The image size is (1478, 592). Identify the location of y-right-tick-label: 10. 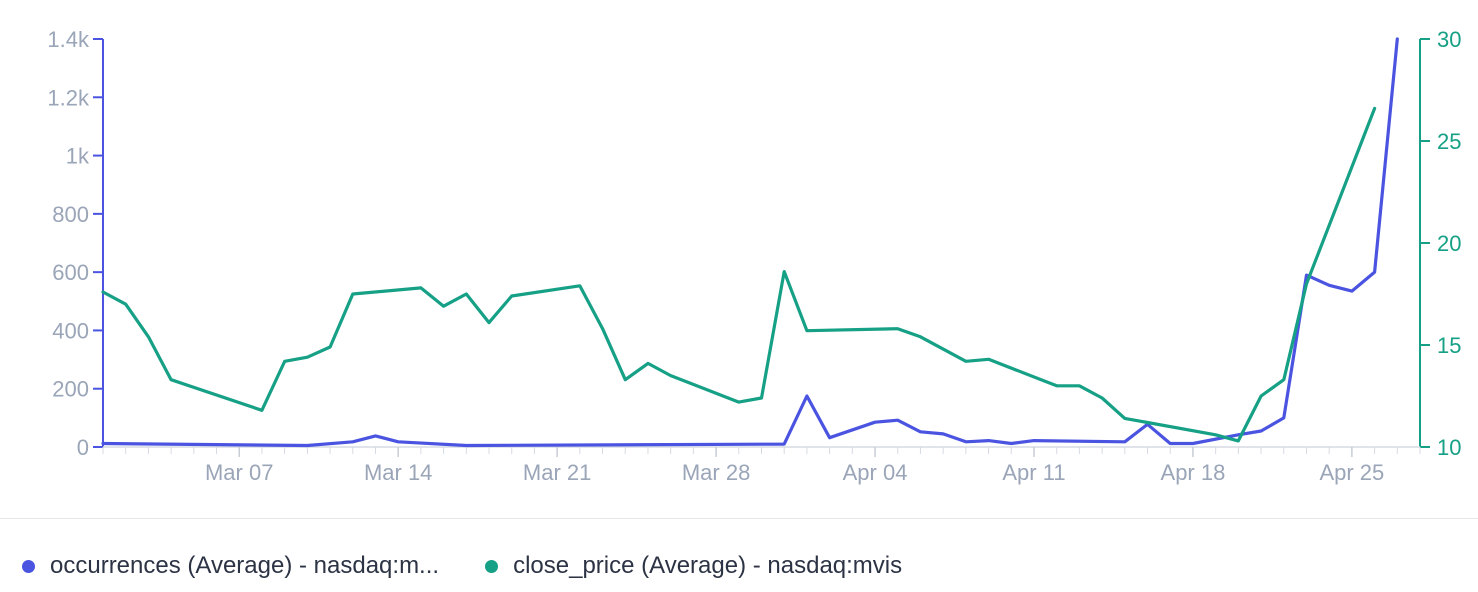
(1449, 447).